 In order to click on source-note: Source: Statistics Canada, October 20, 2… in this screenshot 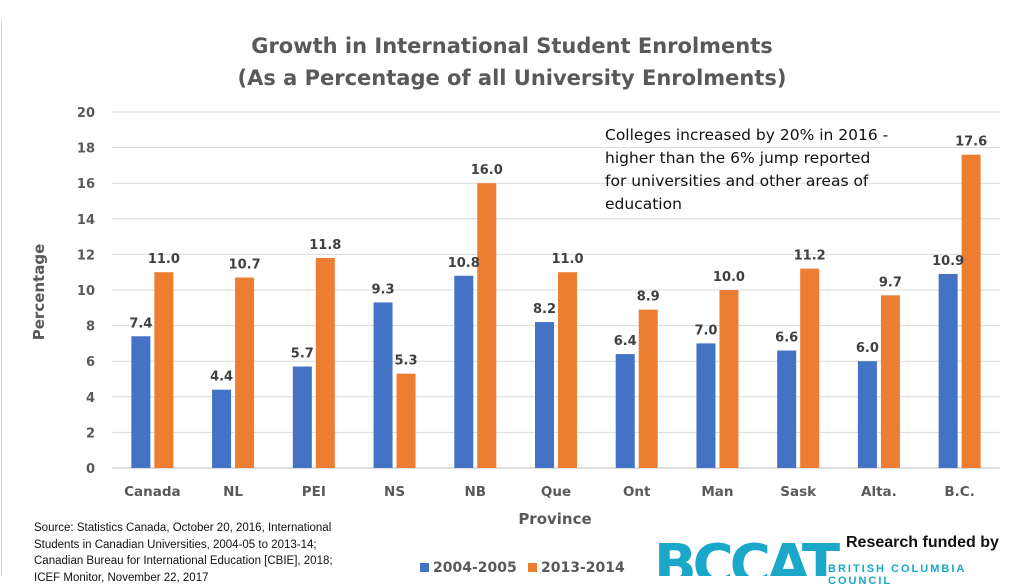, I will do `click(183, 553)`.